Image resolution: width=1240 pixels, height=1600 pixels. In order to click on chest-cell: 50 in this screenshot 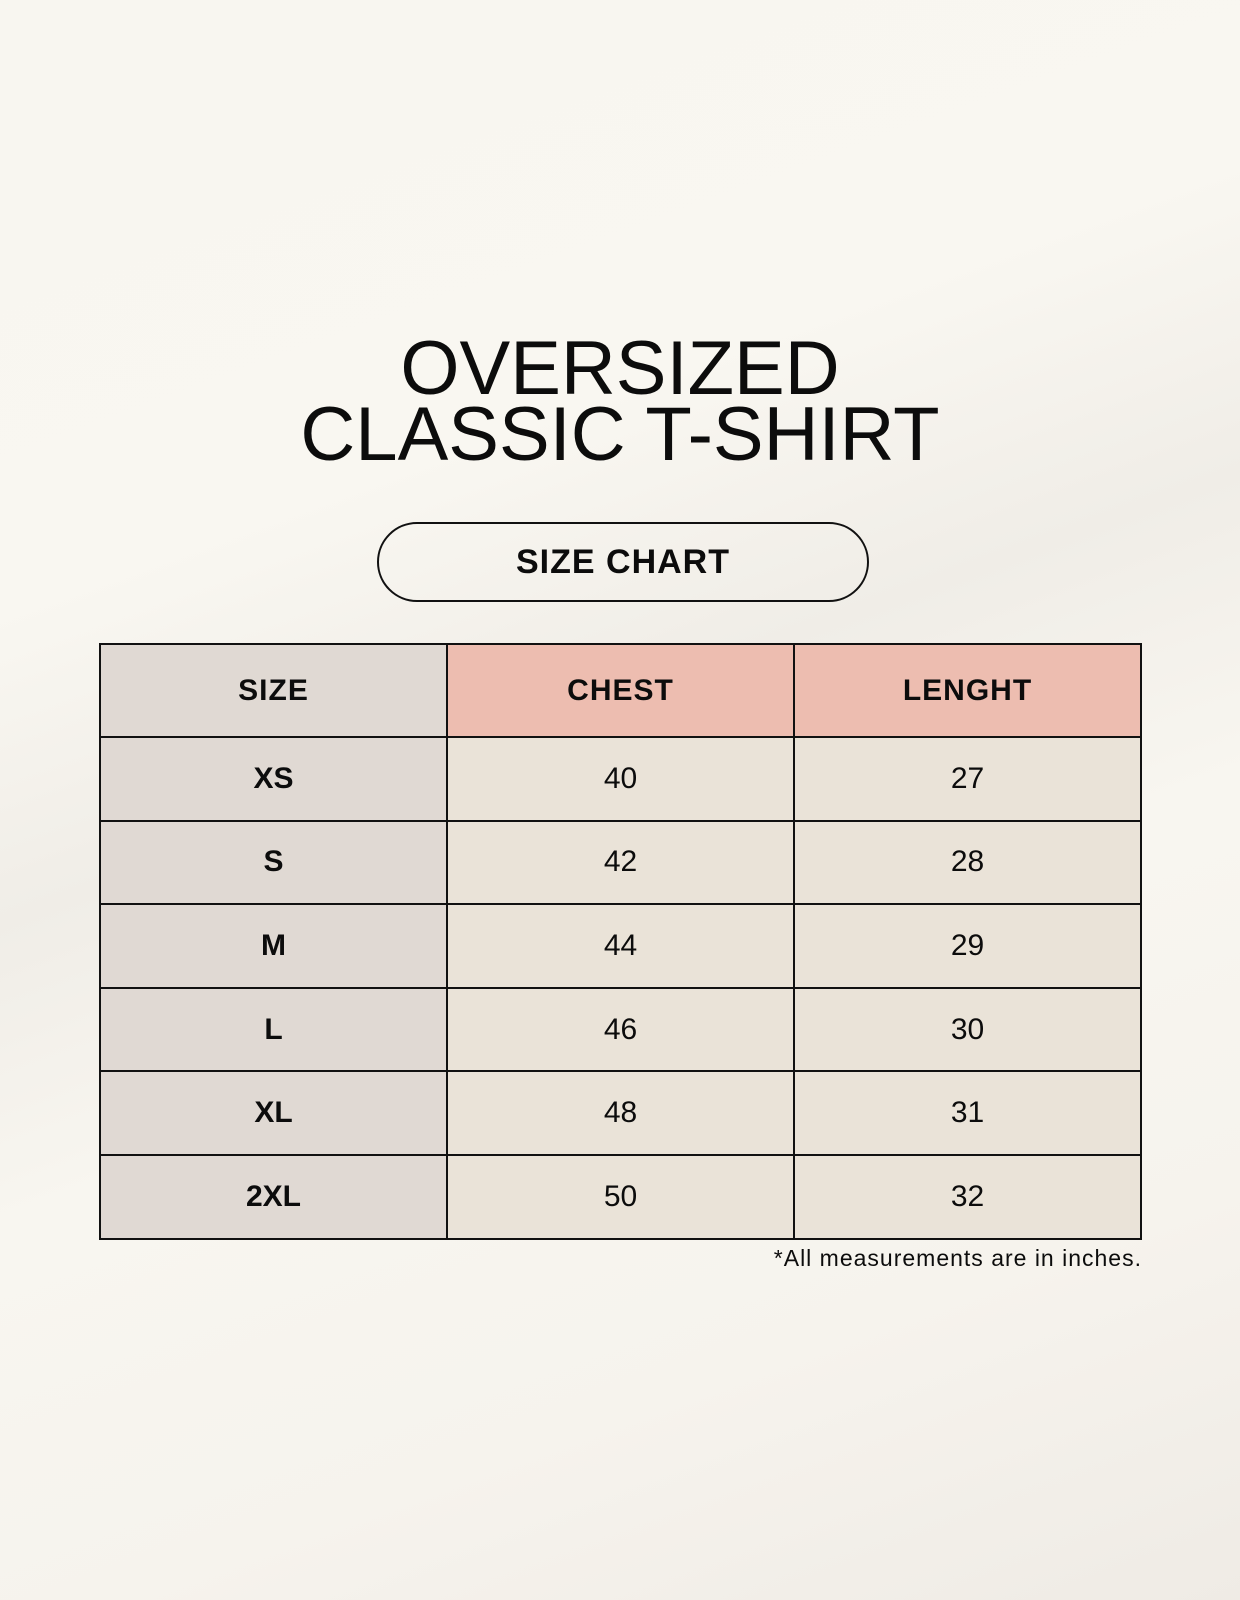, I will do `click(620, 1196)`.